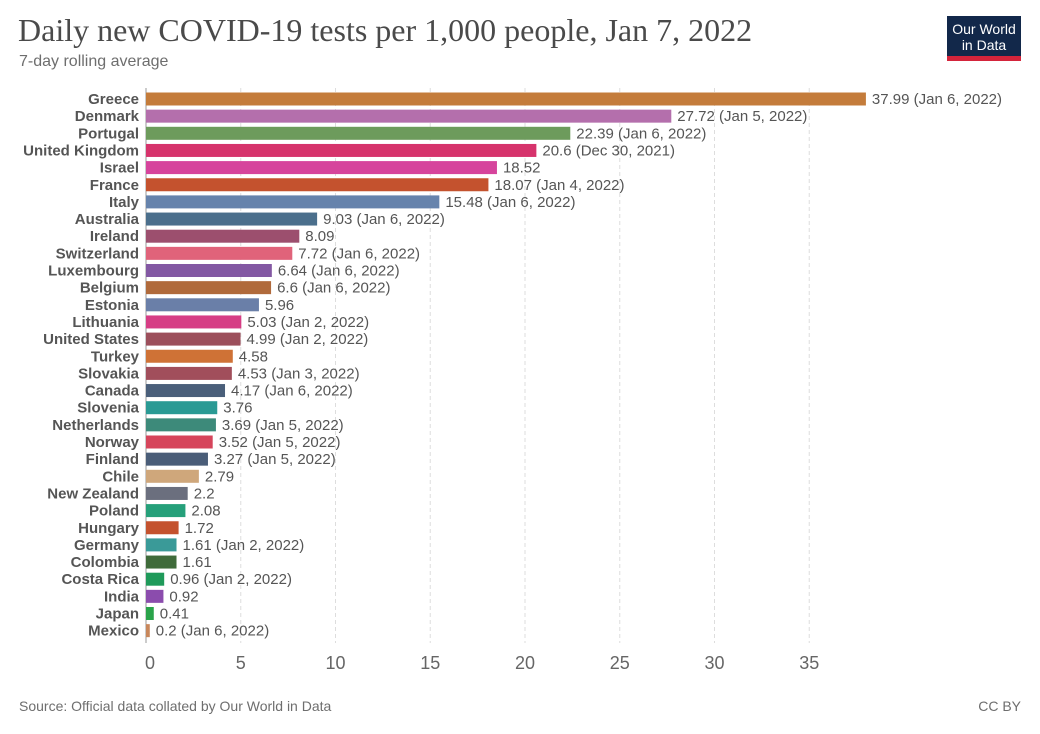  What do you see at coordinates (114, 185) in the screenshot?
I see `country-label: France` at bounding box center [114, 185].